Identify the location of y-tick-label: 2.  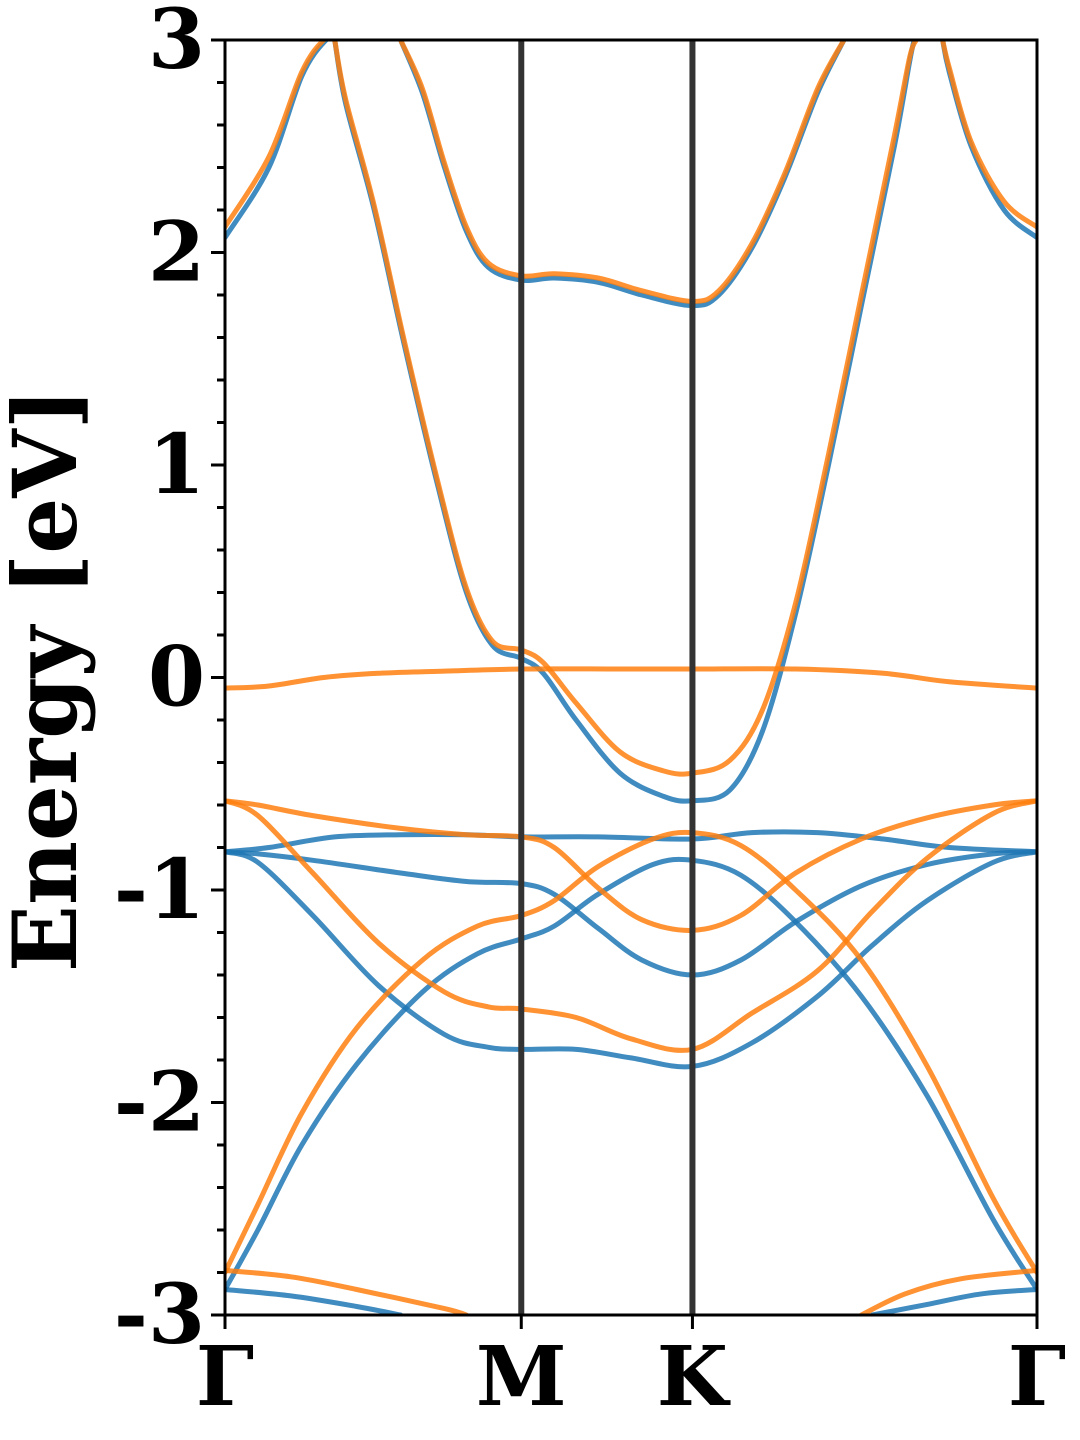
(176, 253).